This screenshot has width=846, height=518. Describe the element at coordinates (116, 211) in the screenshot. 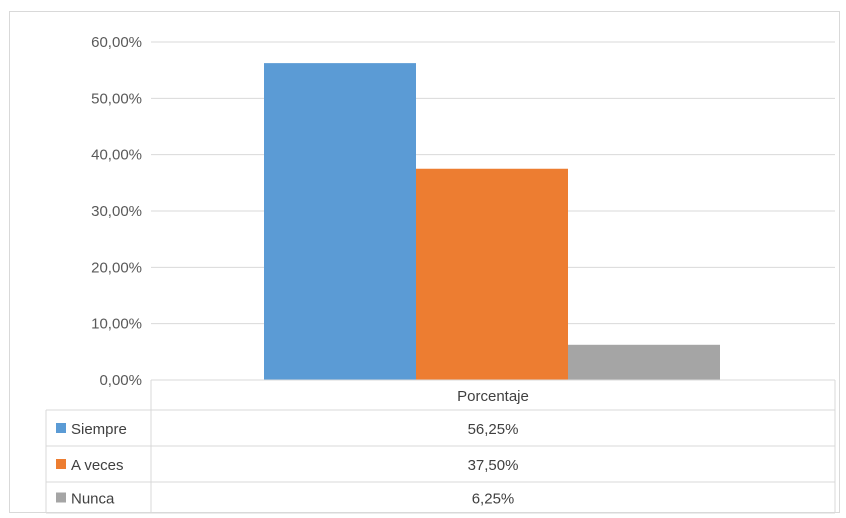

I see `y-tick-label: 30,00%` at that location.